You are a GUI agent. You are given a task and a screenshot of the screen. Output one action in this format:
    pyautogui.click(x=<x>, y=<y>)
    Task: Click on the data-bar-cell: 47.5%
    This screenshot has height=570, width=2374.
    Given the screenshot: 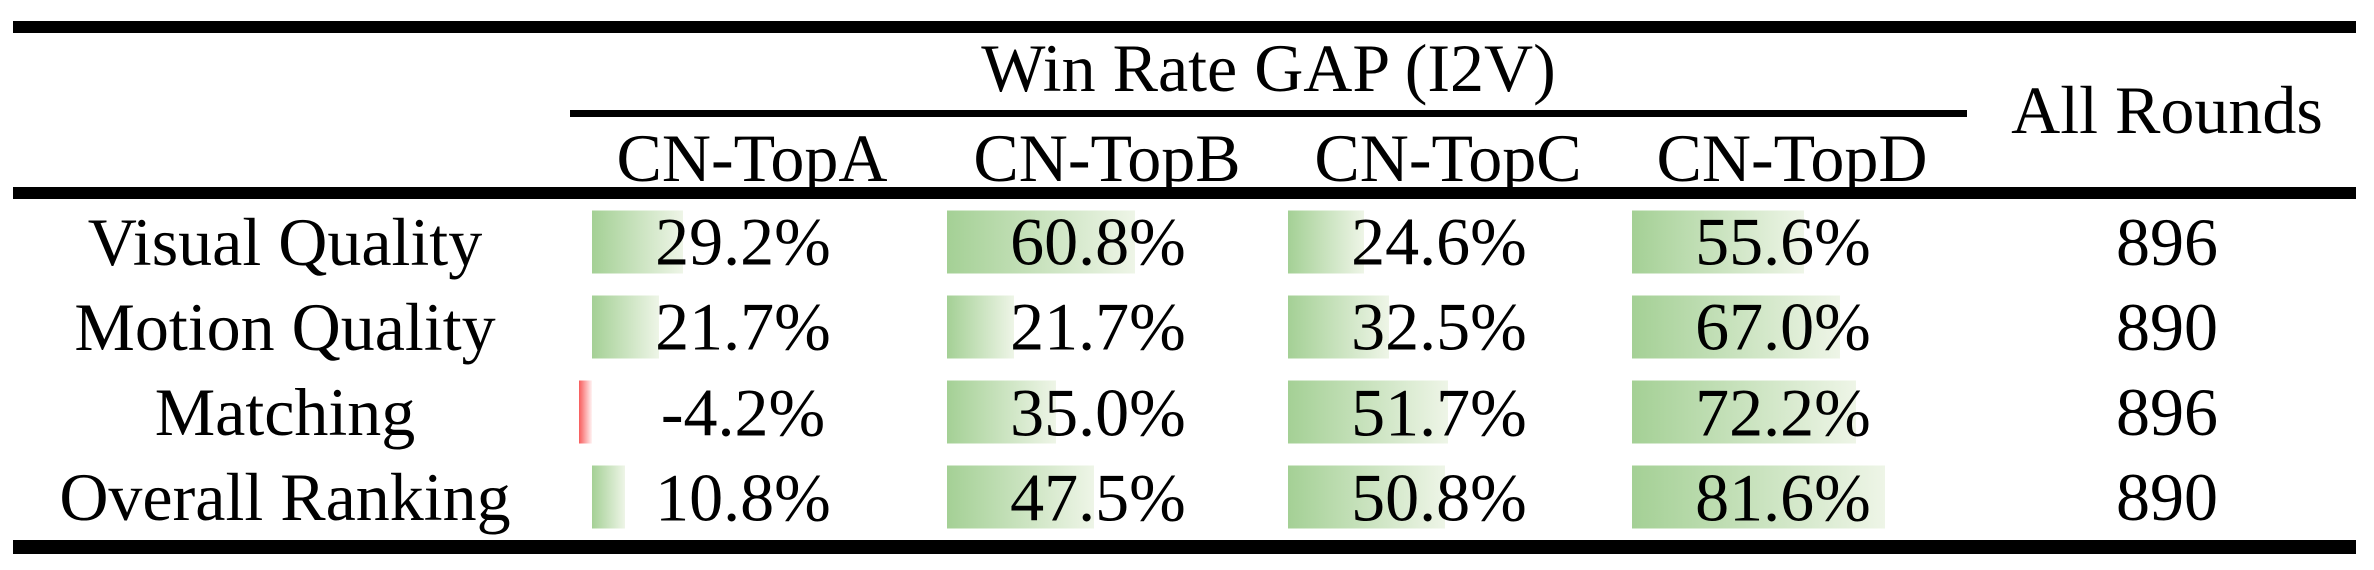 What is the action you would take?
    pyautogui.click(x=1089, y=497)
    